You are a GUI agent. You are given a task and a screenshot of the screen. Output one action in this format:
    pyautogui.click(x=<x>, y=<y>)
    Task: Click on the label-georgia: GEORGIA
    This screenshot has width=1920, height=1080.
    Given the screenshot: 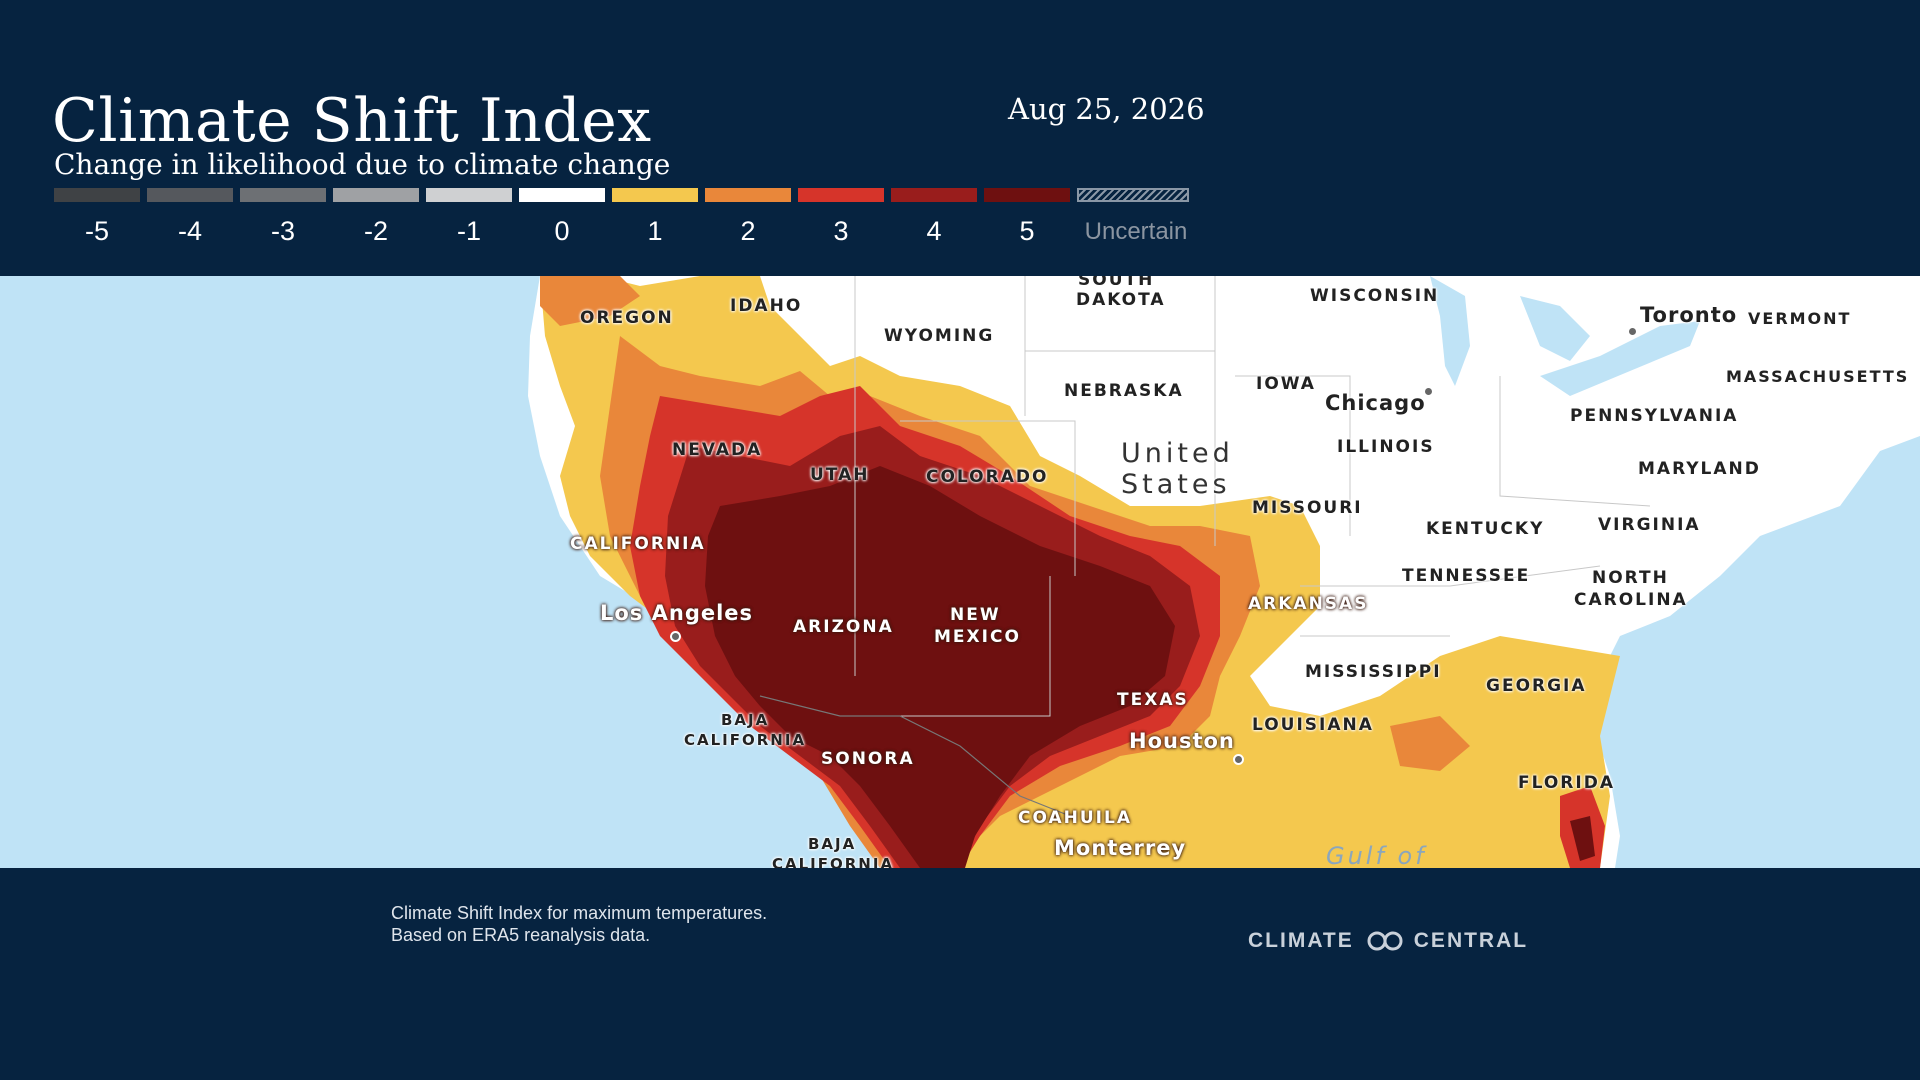 What is the action you would take?
    pyautogui.click(x=1536, y=686)
    